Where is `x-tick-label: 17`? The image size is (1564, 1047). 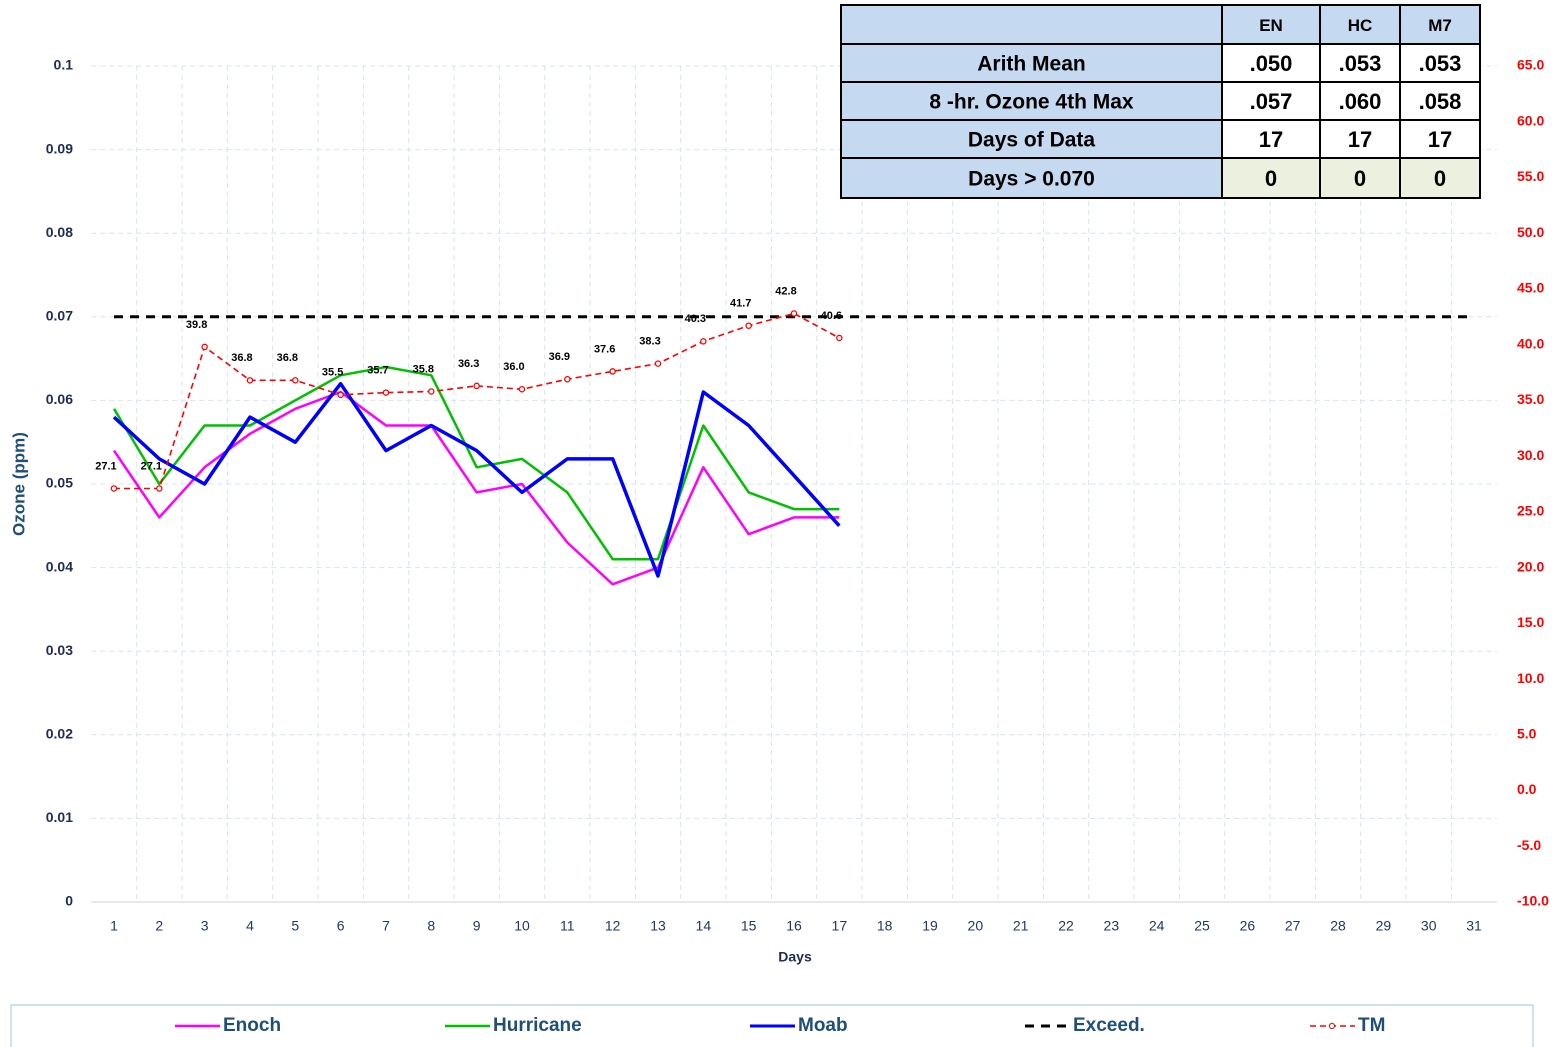
x-tick-label: 17 is located at coordinates (840, 926).